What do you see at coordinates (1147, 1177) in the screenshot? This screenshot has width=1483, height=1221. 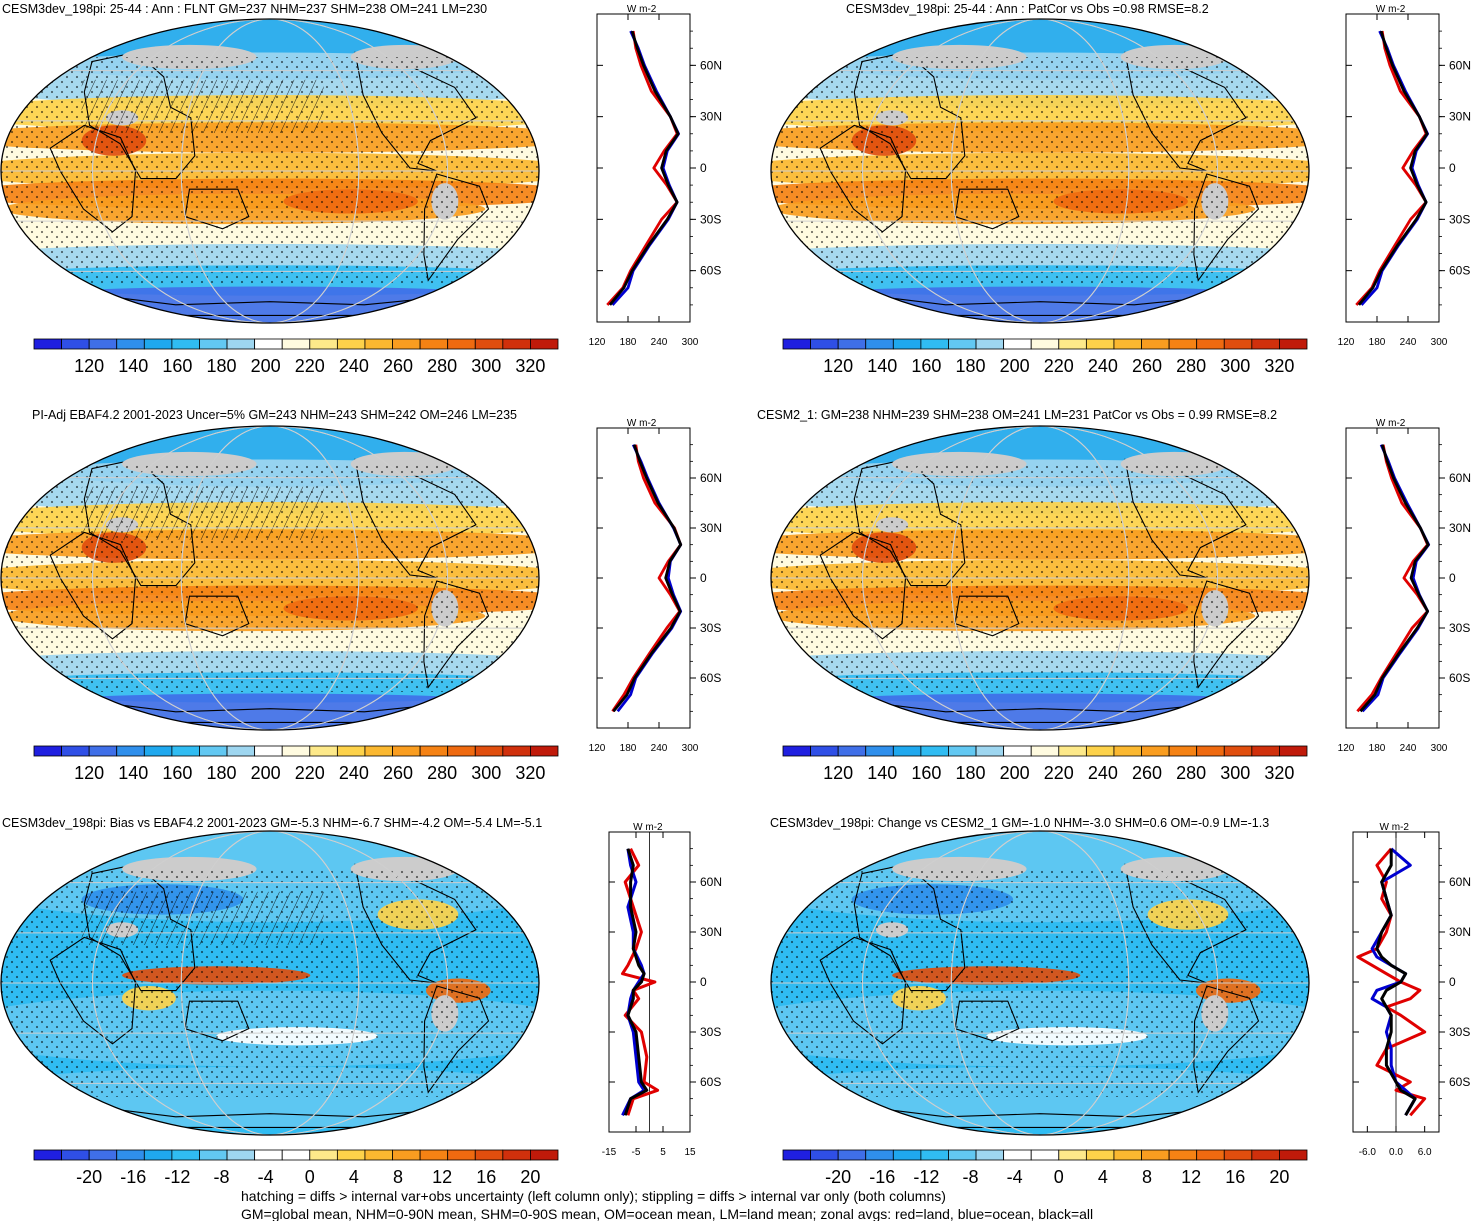 I see `colorbar-tick-label: 8` at bounding box center [1147, 1177].